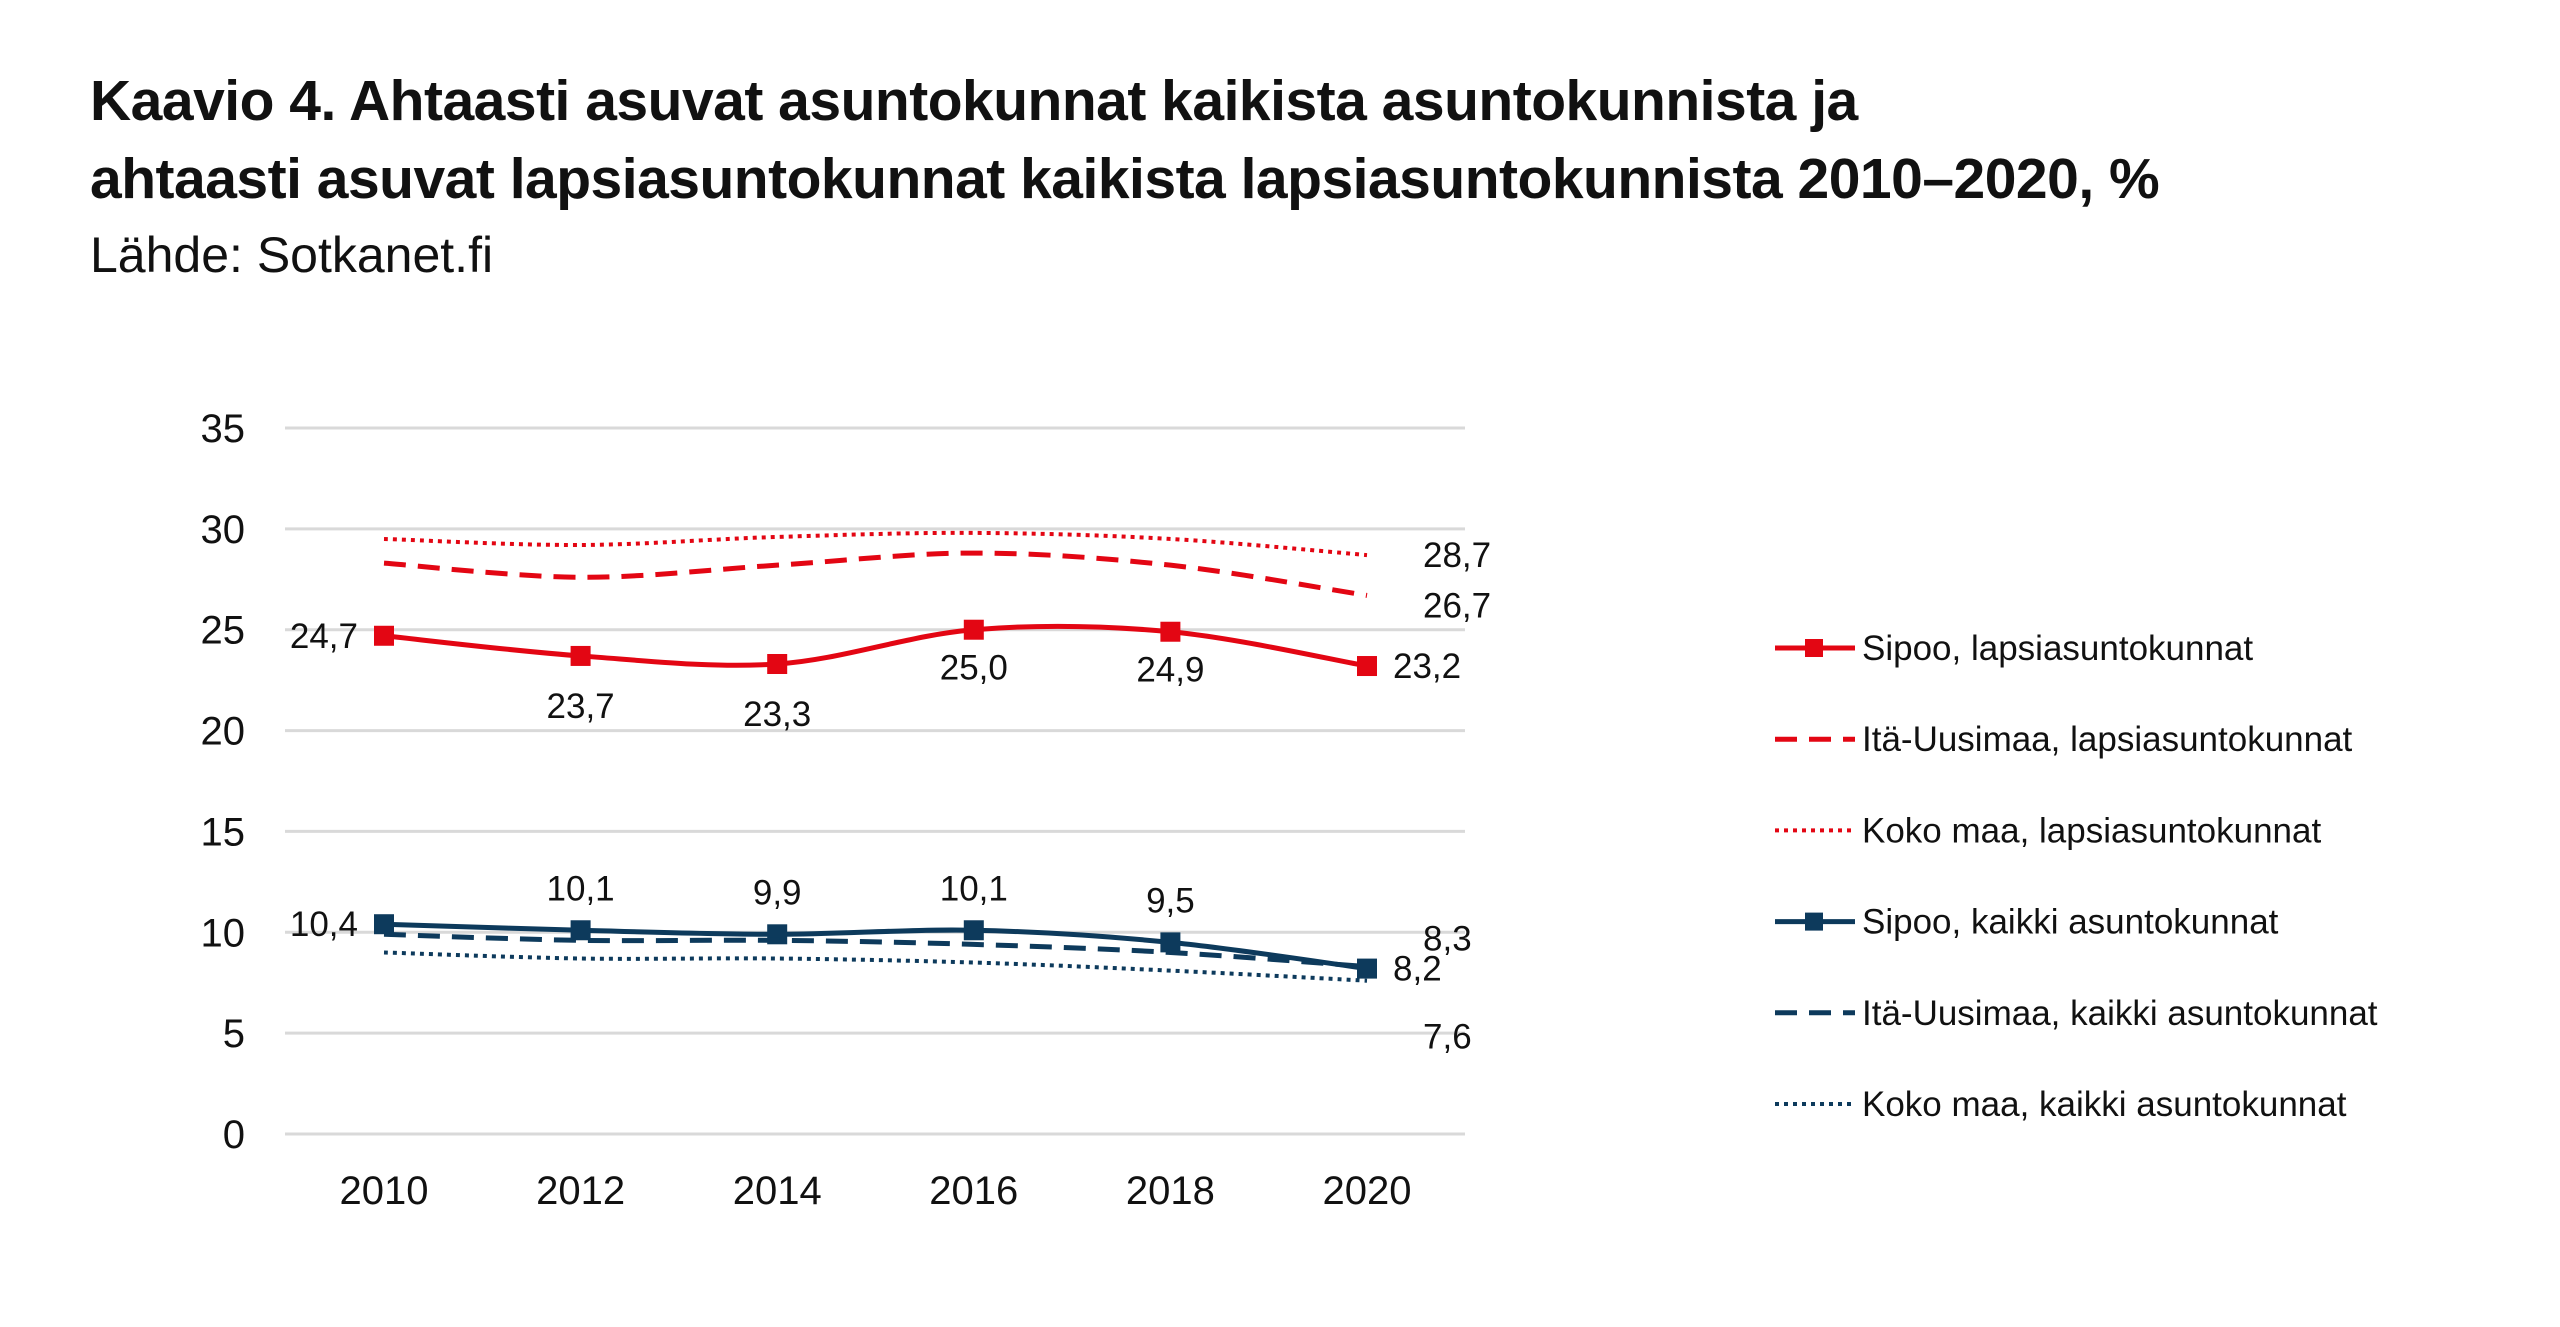 The image size is (2560, 1327). What do you see at coordinates (234, 1034) in the screenshot?
I see `y-tick-label: 5` at bounding box center [234, 1034].